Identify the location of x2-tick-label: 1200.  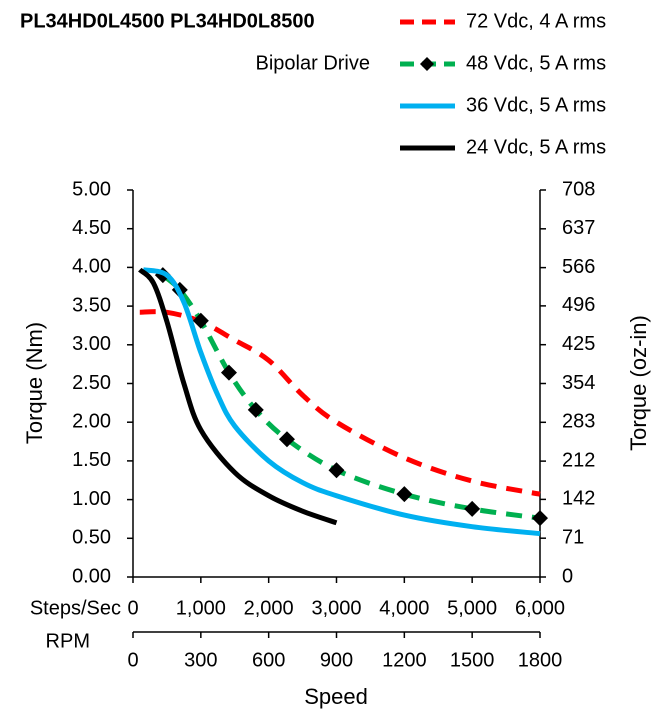
(404, 660).